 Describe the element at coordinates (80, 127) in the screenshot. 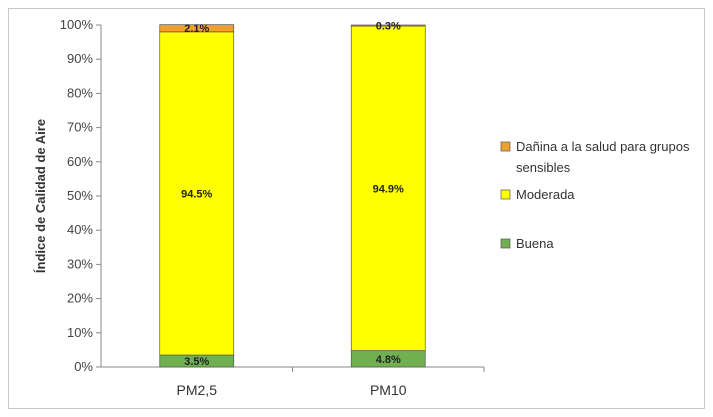

I see `y-tick-label: 70%` at that location.